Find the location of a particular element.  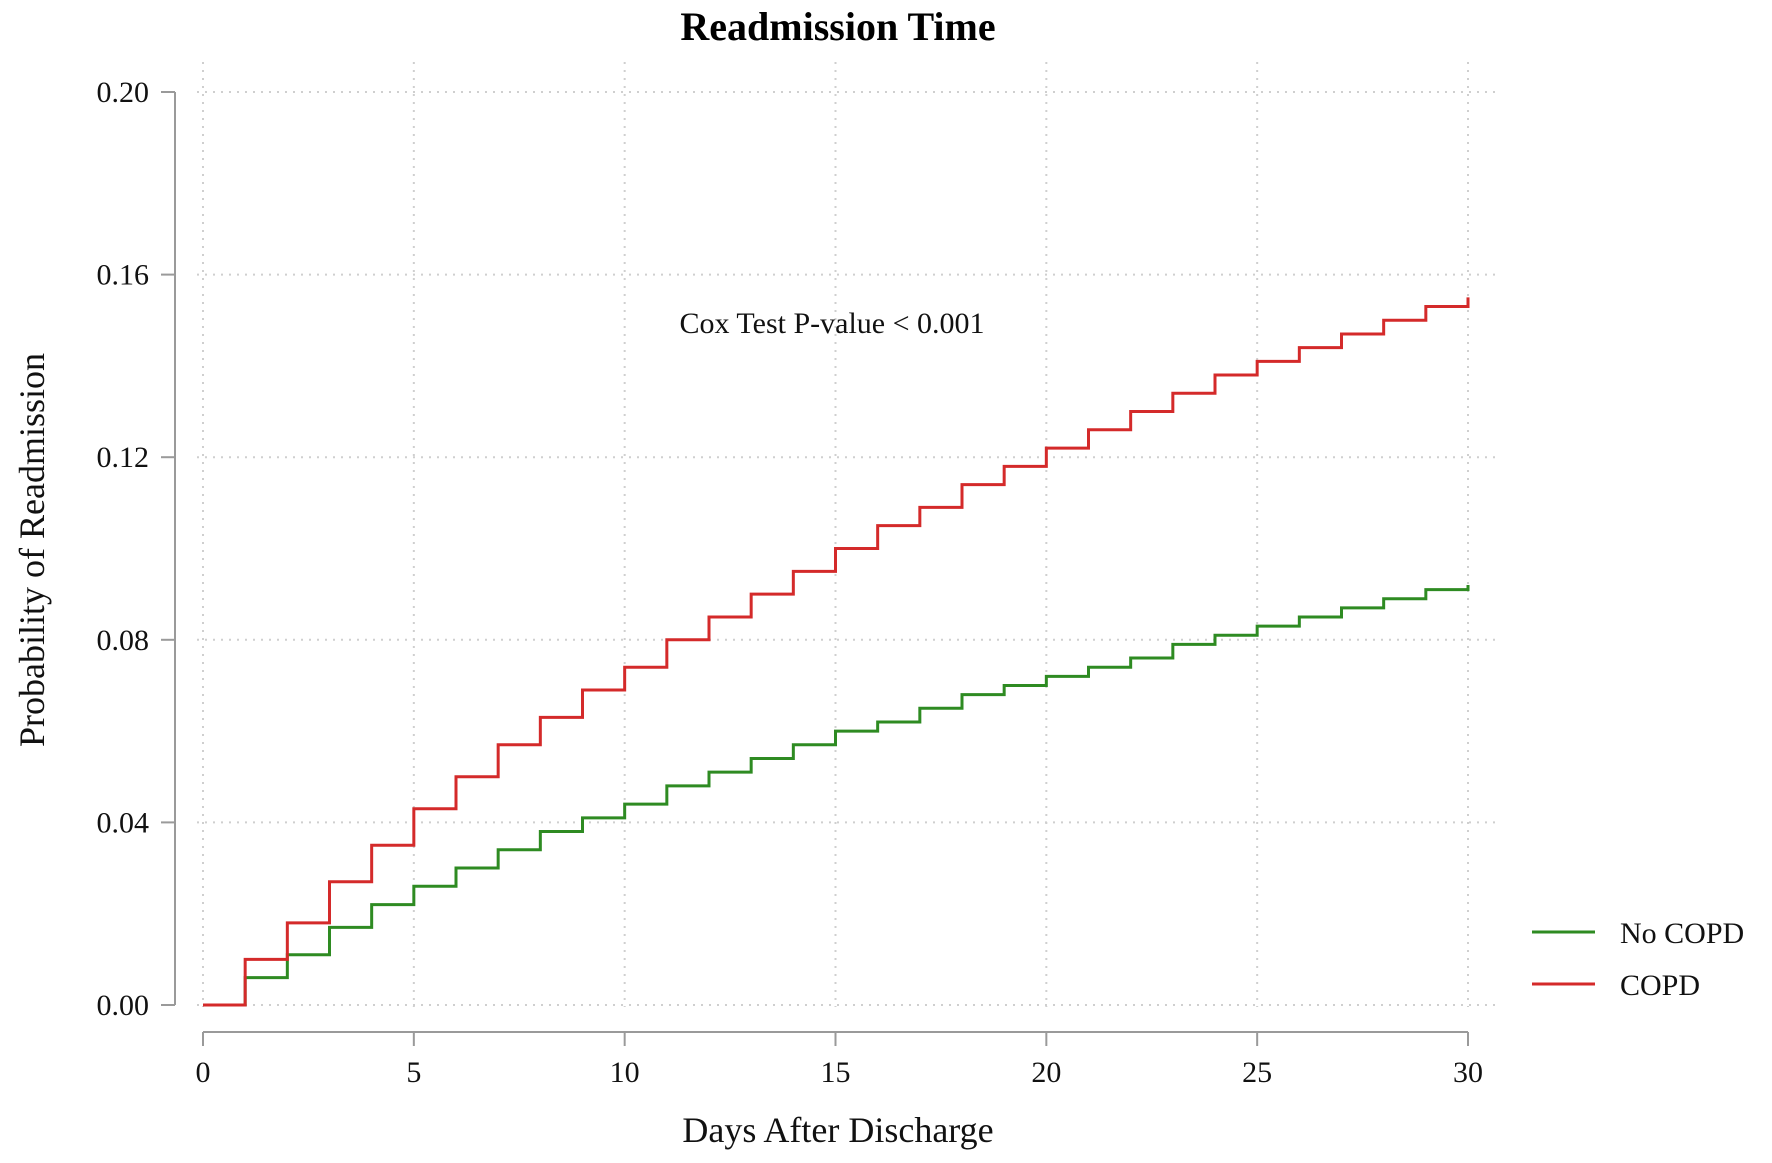

y-tick-label: 0.04 is located at coordinates (123, 822).